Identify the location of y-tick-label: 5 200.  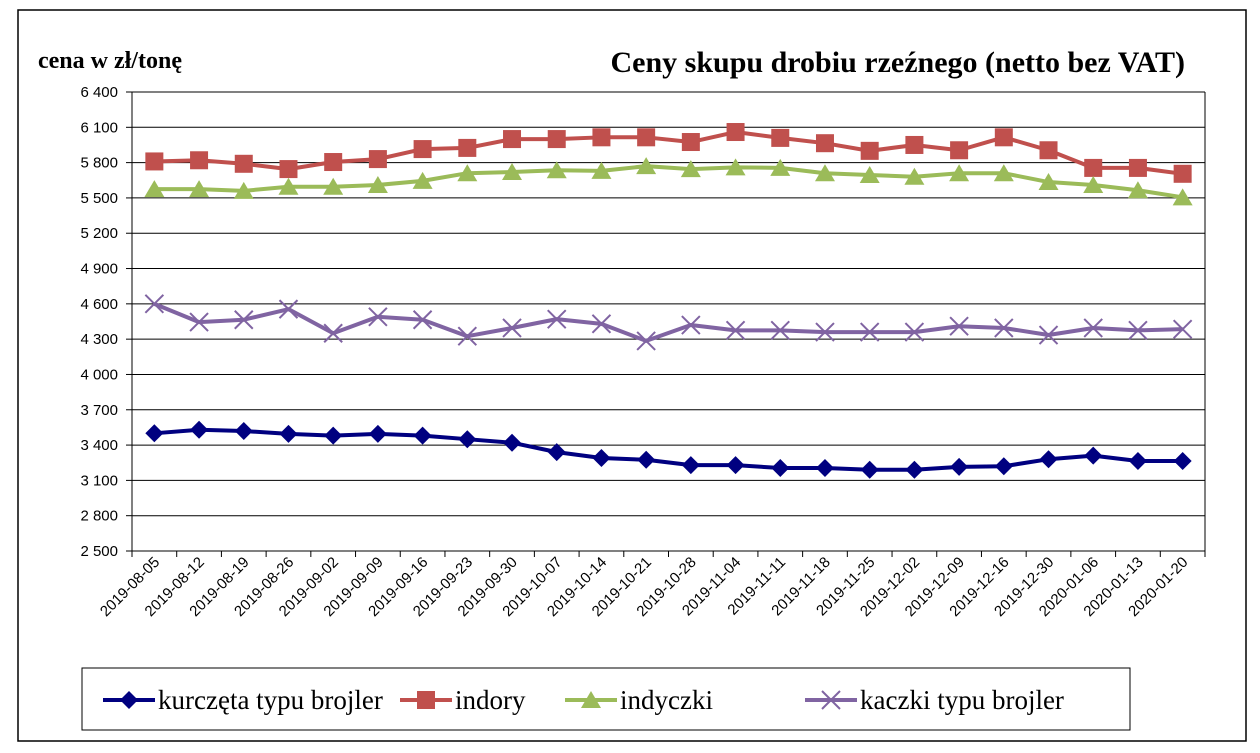
(99, 233).